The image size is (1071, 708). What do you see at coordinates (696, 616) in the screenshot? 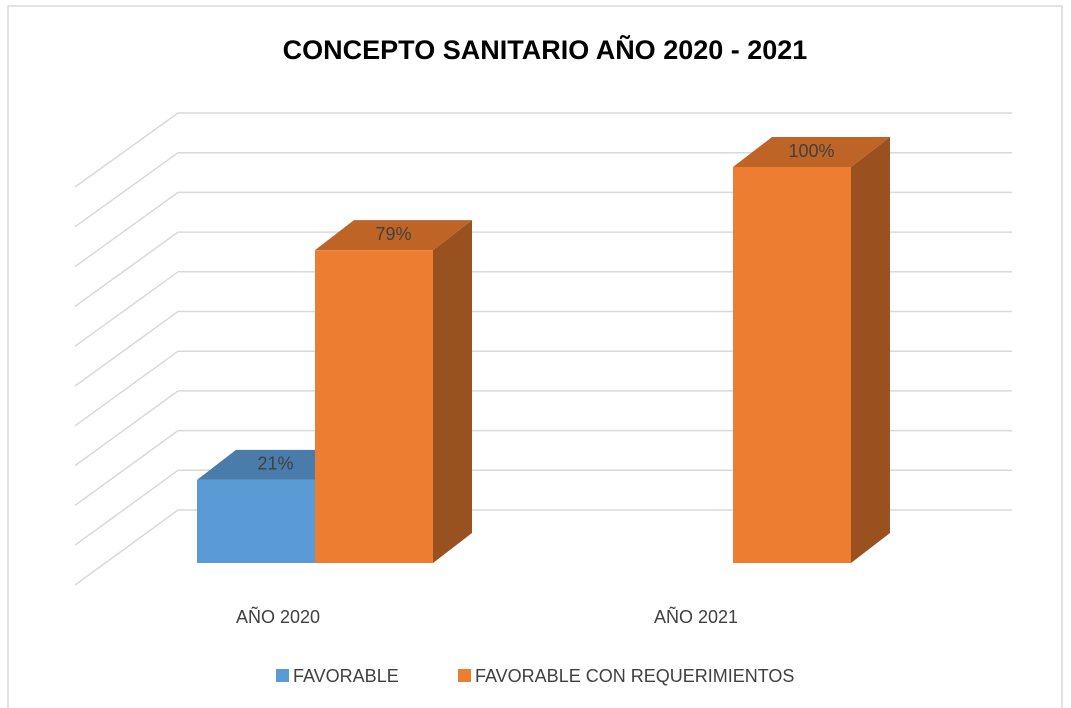
I see `x-tick-label: AÑO 2021` at bounding box center [696, 616].